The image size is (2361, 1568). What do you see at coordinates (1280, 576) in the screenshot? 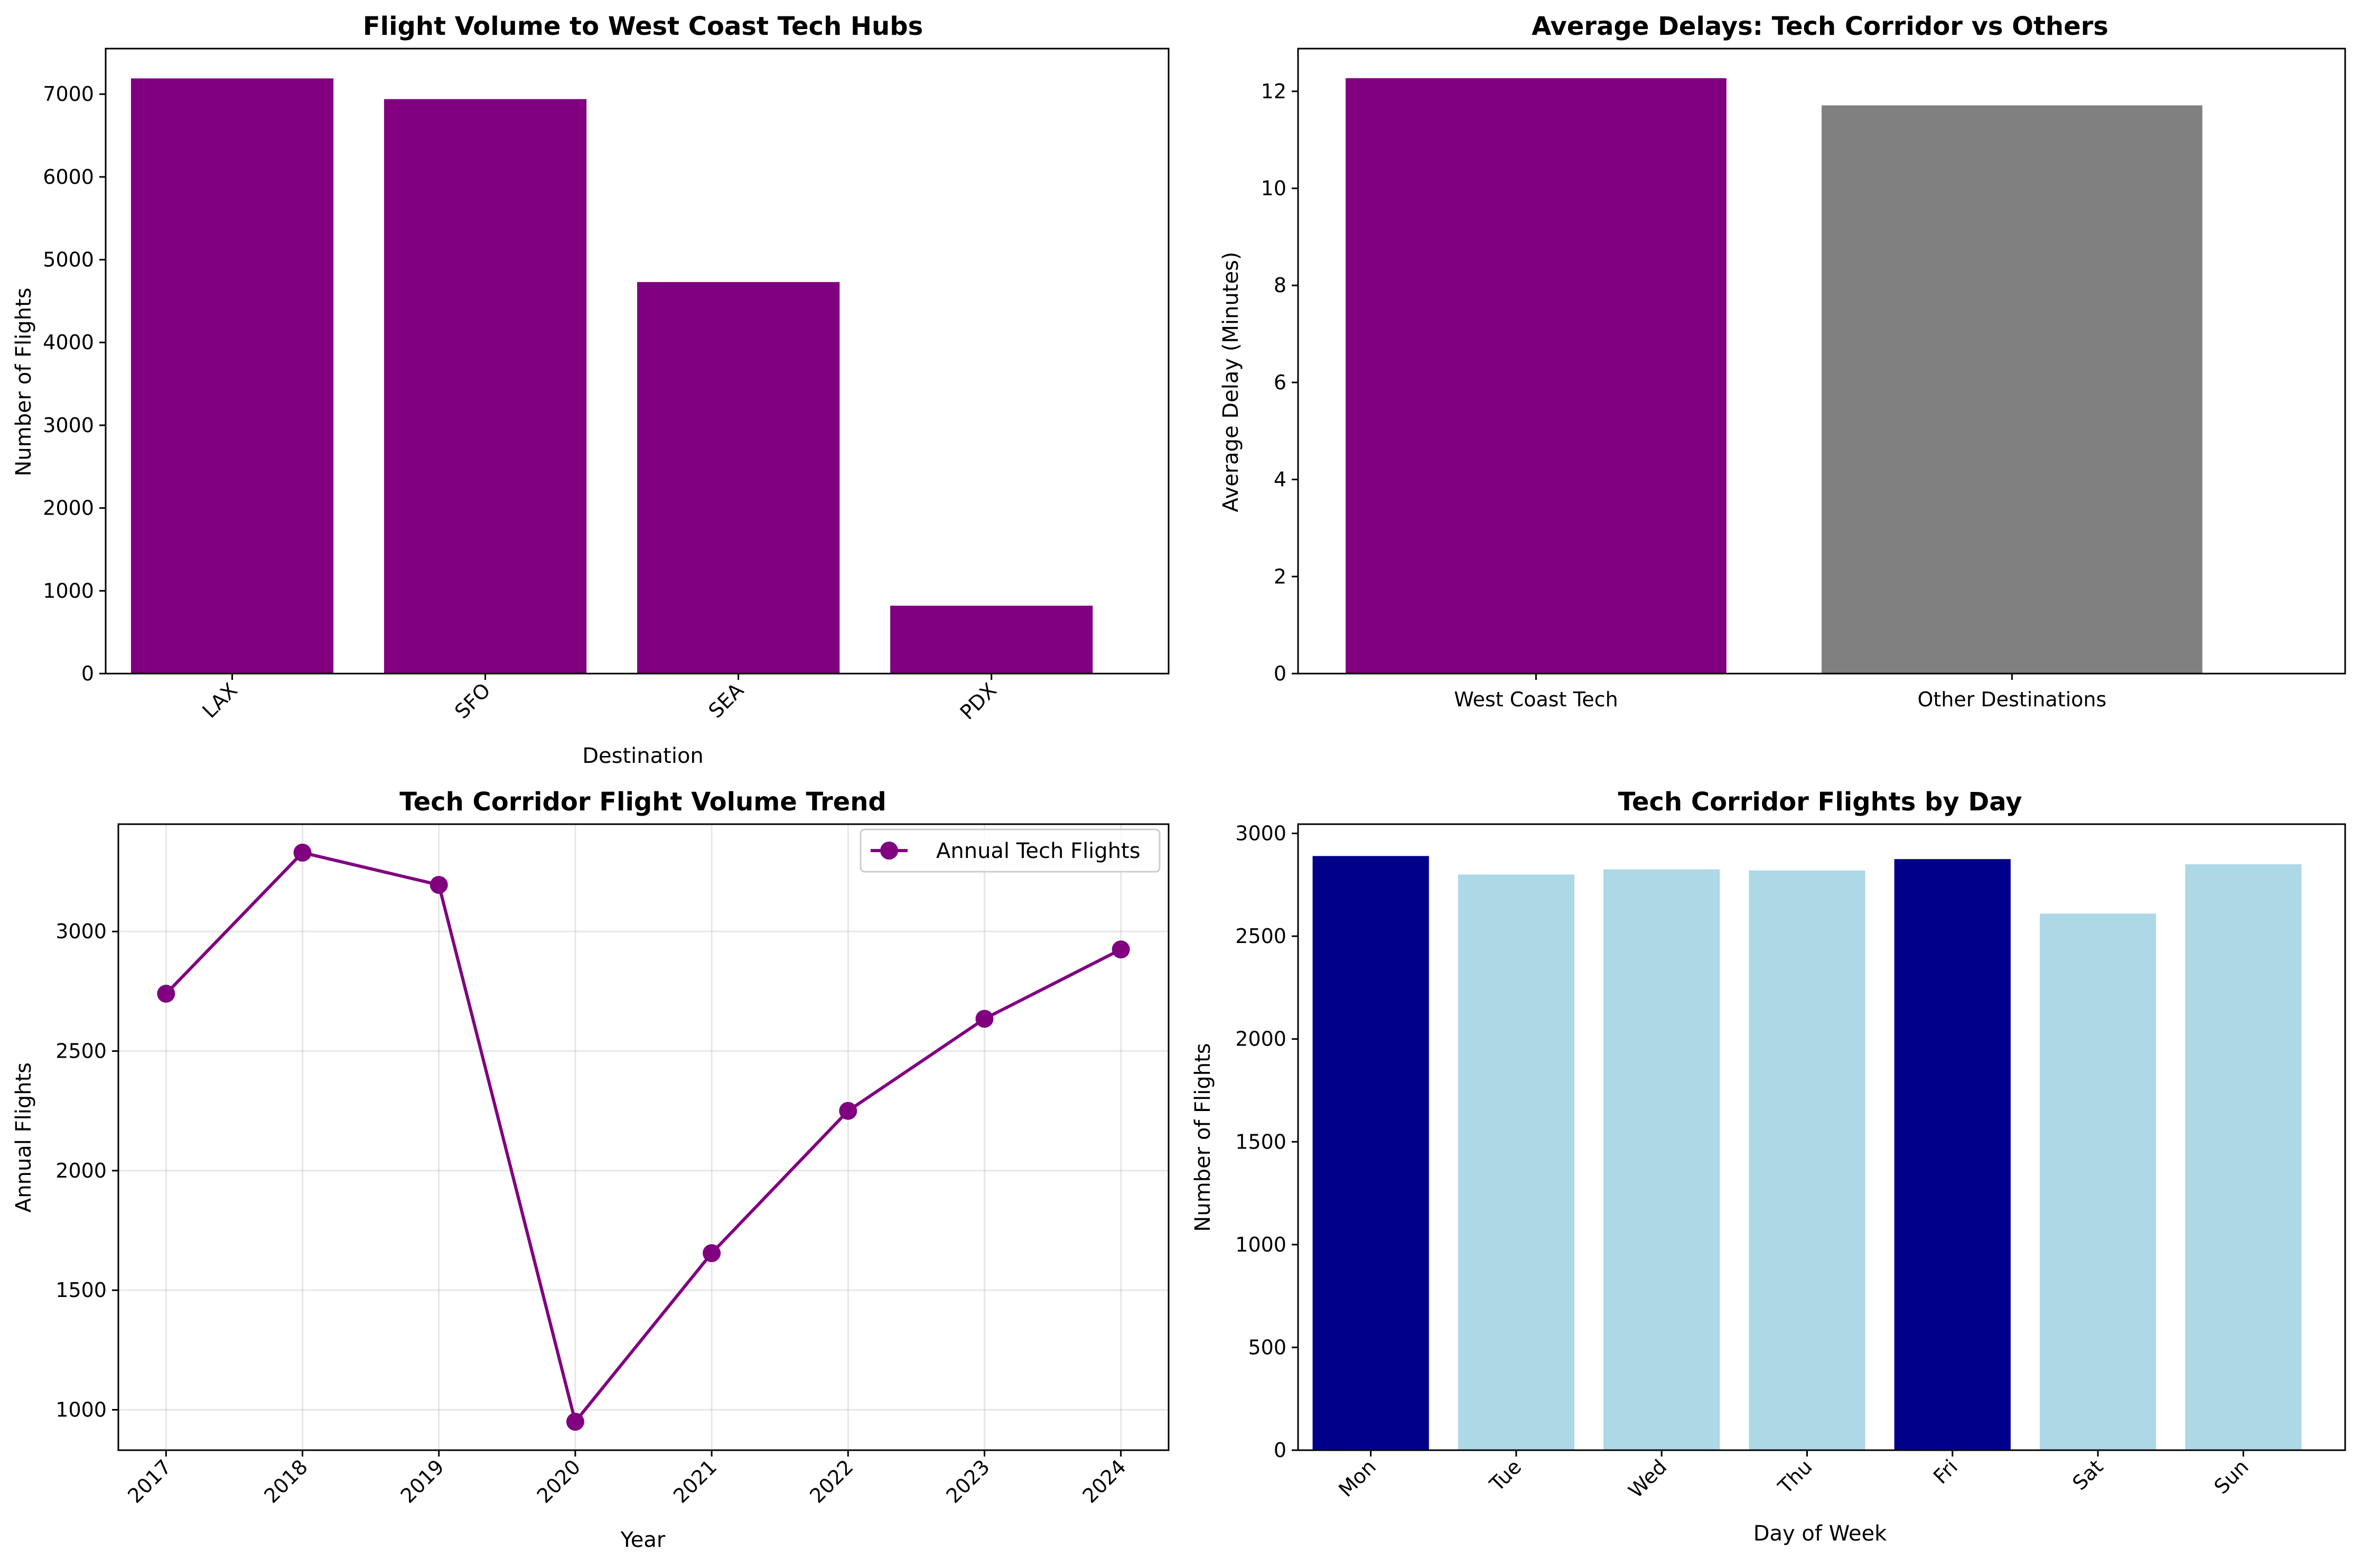
I see `y-tick-label: 2` at bounding box center [1280, 576].